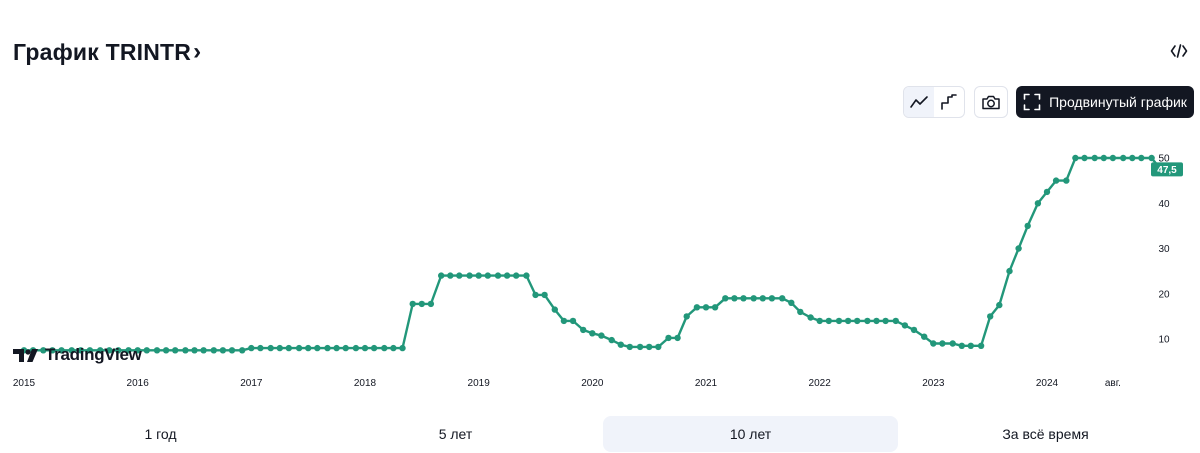 This screenshot has width=1200, height=453. Describe the element at coordinates (1105, 102) in the screenshot. I see `advanced-chart-button: Продвинутый график` at that location.